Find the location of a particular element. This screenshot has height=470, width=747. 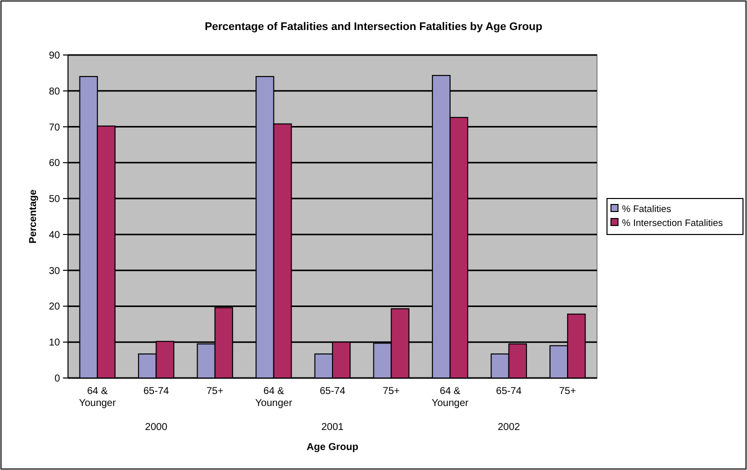

y-tick-label: 60 is located at coordinates (54, 164).